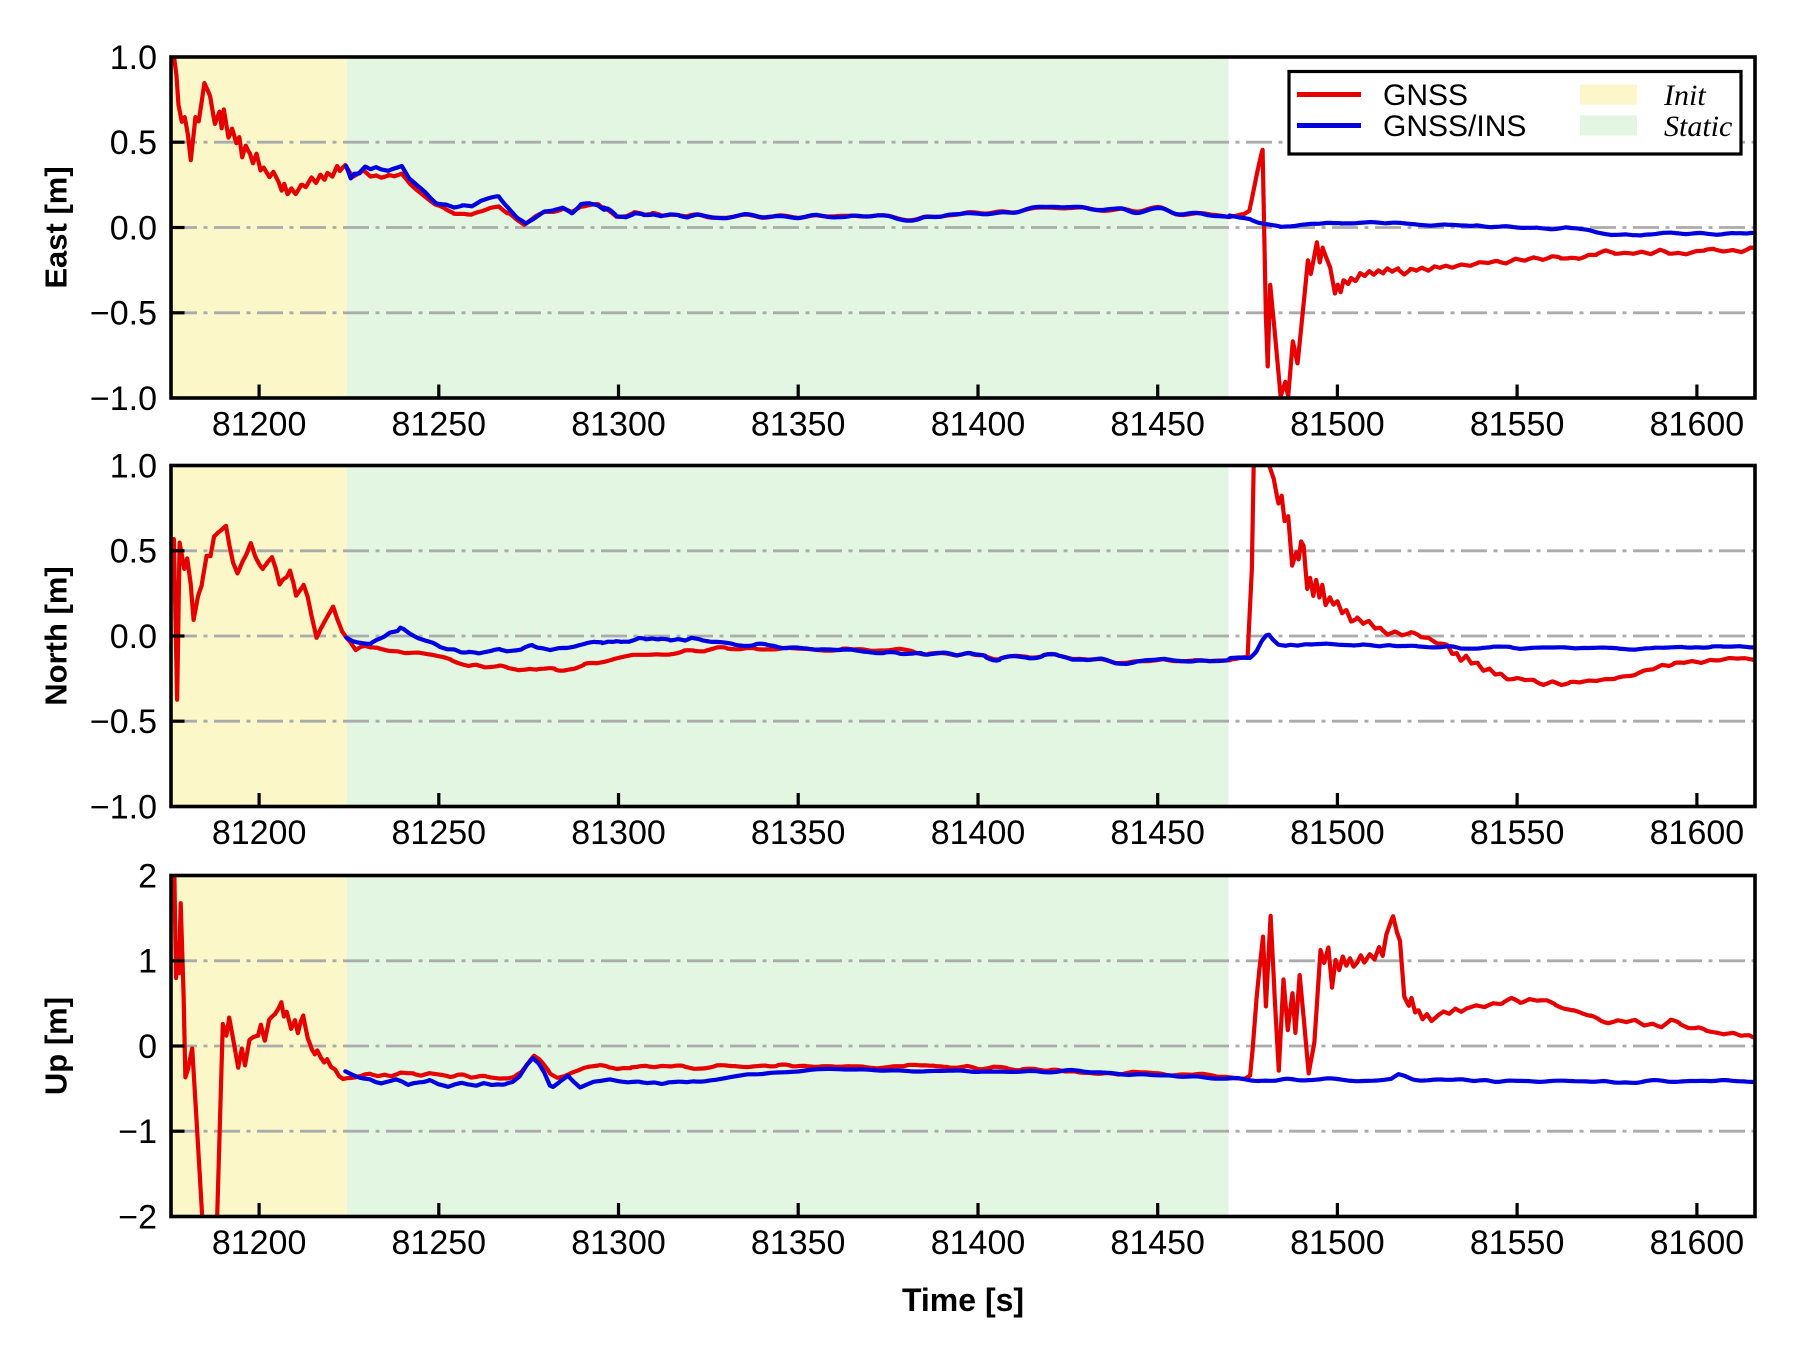 Image resolution: width=1800 pixels, height=1350 pixels. What do you see at coordinates (147, 962) in the screenshot?
I see `svg-text: 1` at bounding box center [147, 962].